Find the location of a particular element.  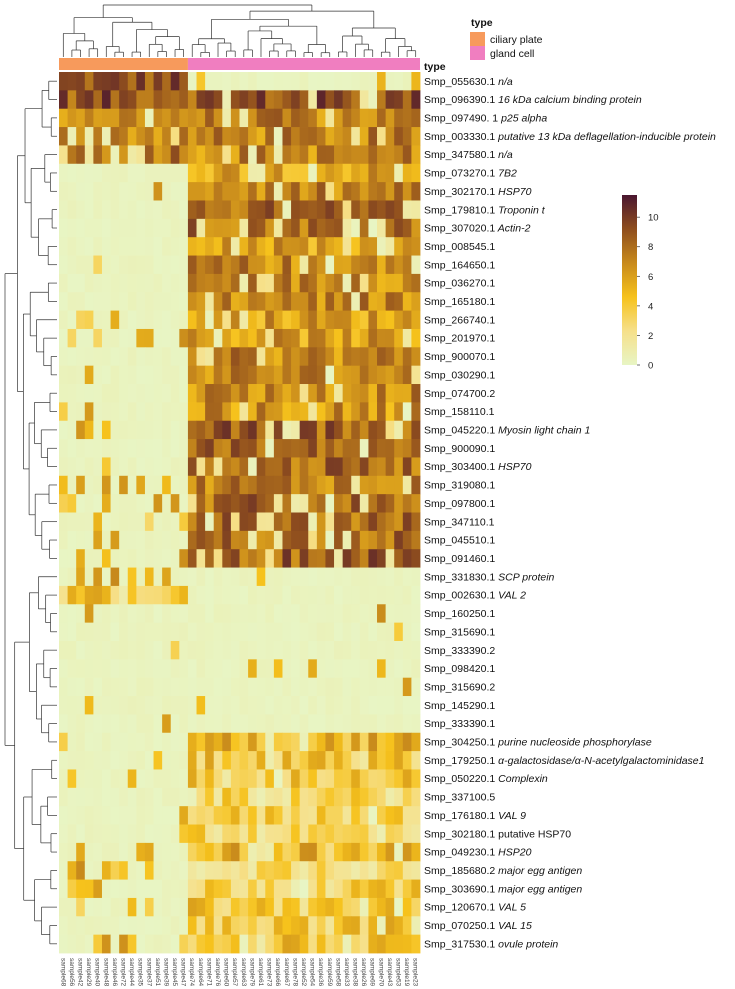

gene-name: major egg antigen is located at coordinates (538, 889).